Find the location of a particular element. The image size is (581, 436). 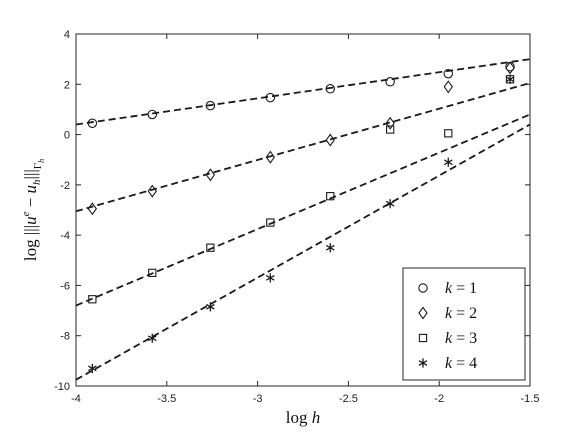

y-tick-label: -2 is located at coordinates (65, 186).